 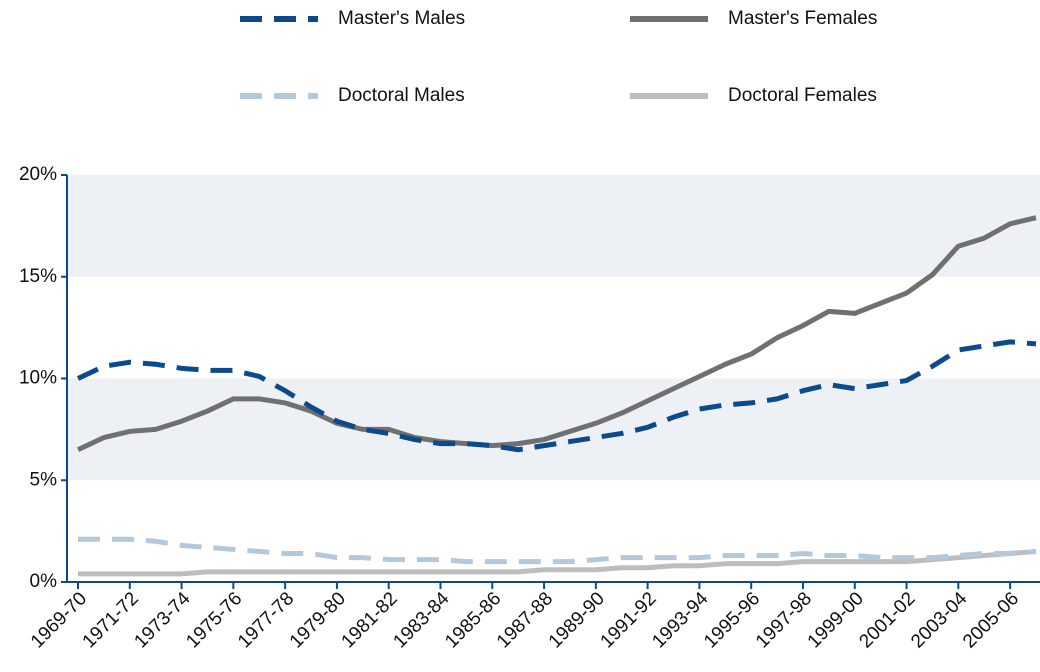 What do you see at coordinates (59, 620) in the screenshot?
I see `x-tick-label: 1969-70` at bounding box center [59, 620].